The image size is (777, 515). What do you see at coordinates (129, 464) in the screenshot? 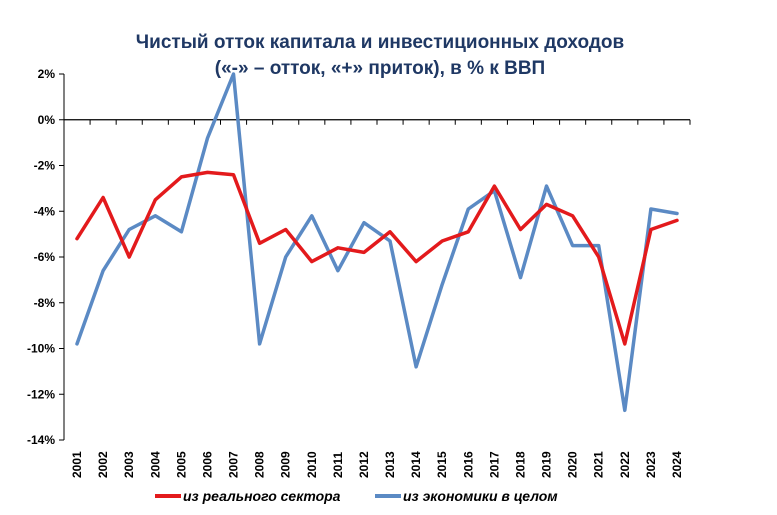
I see `x-tick-label: 2003` at bounding box center [129, 464].